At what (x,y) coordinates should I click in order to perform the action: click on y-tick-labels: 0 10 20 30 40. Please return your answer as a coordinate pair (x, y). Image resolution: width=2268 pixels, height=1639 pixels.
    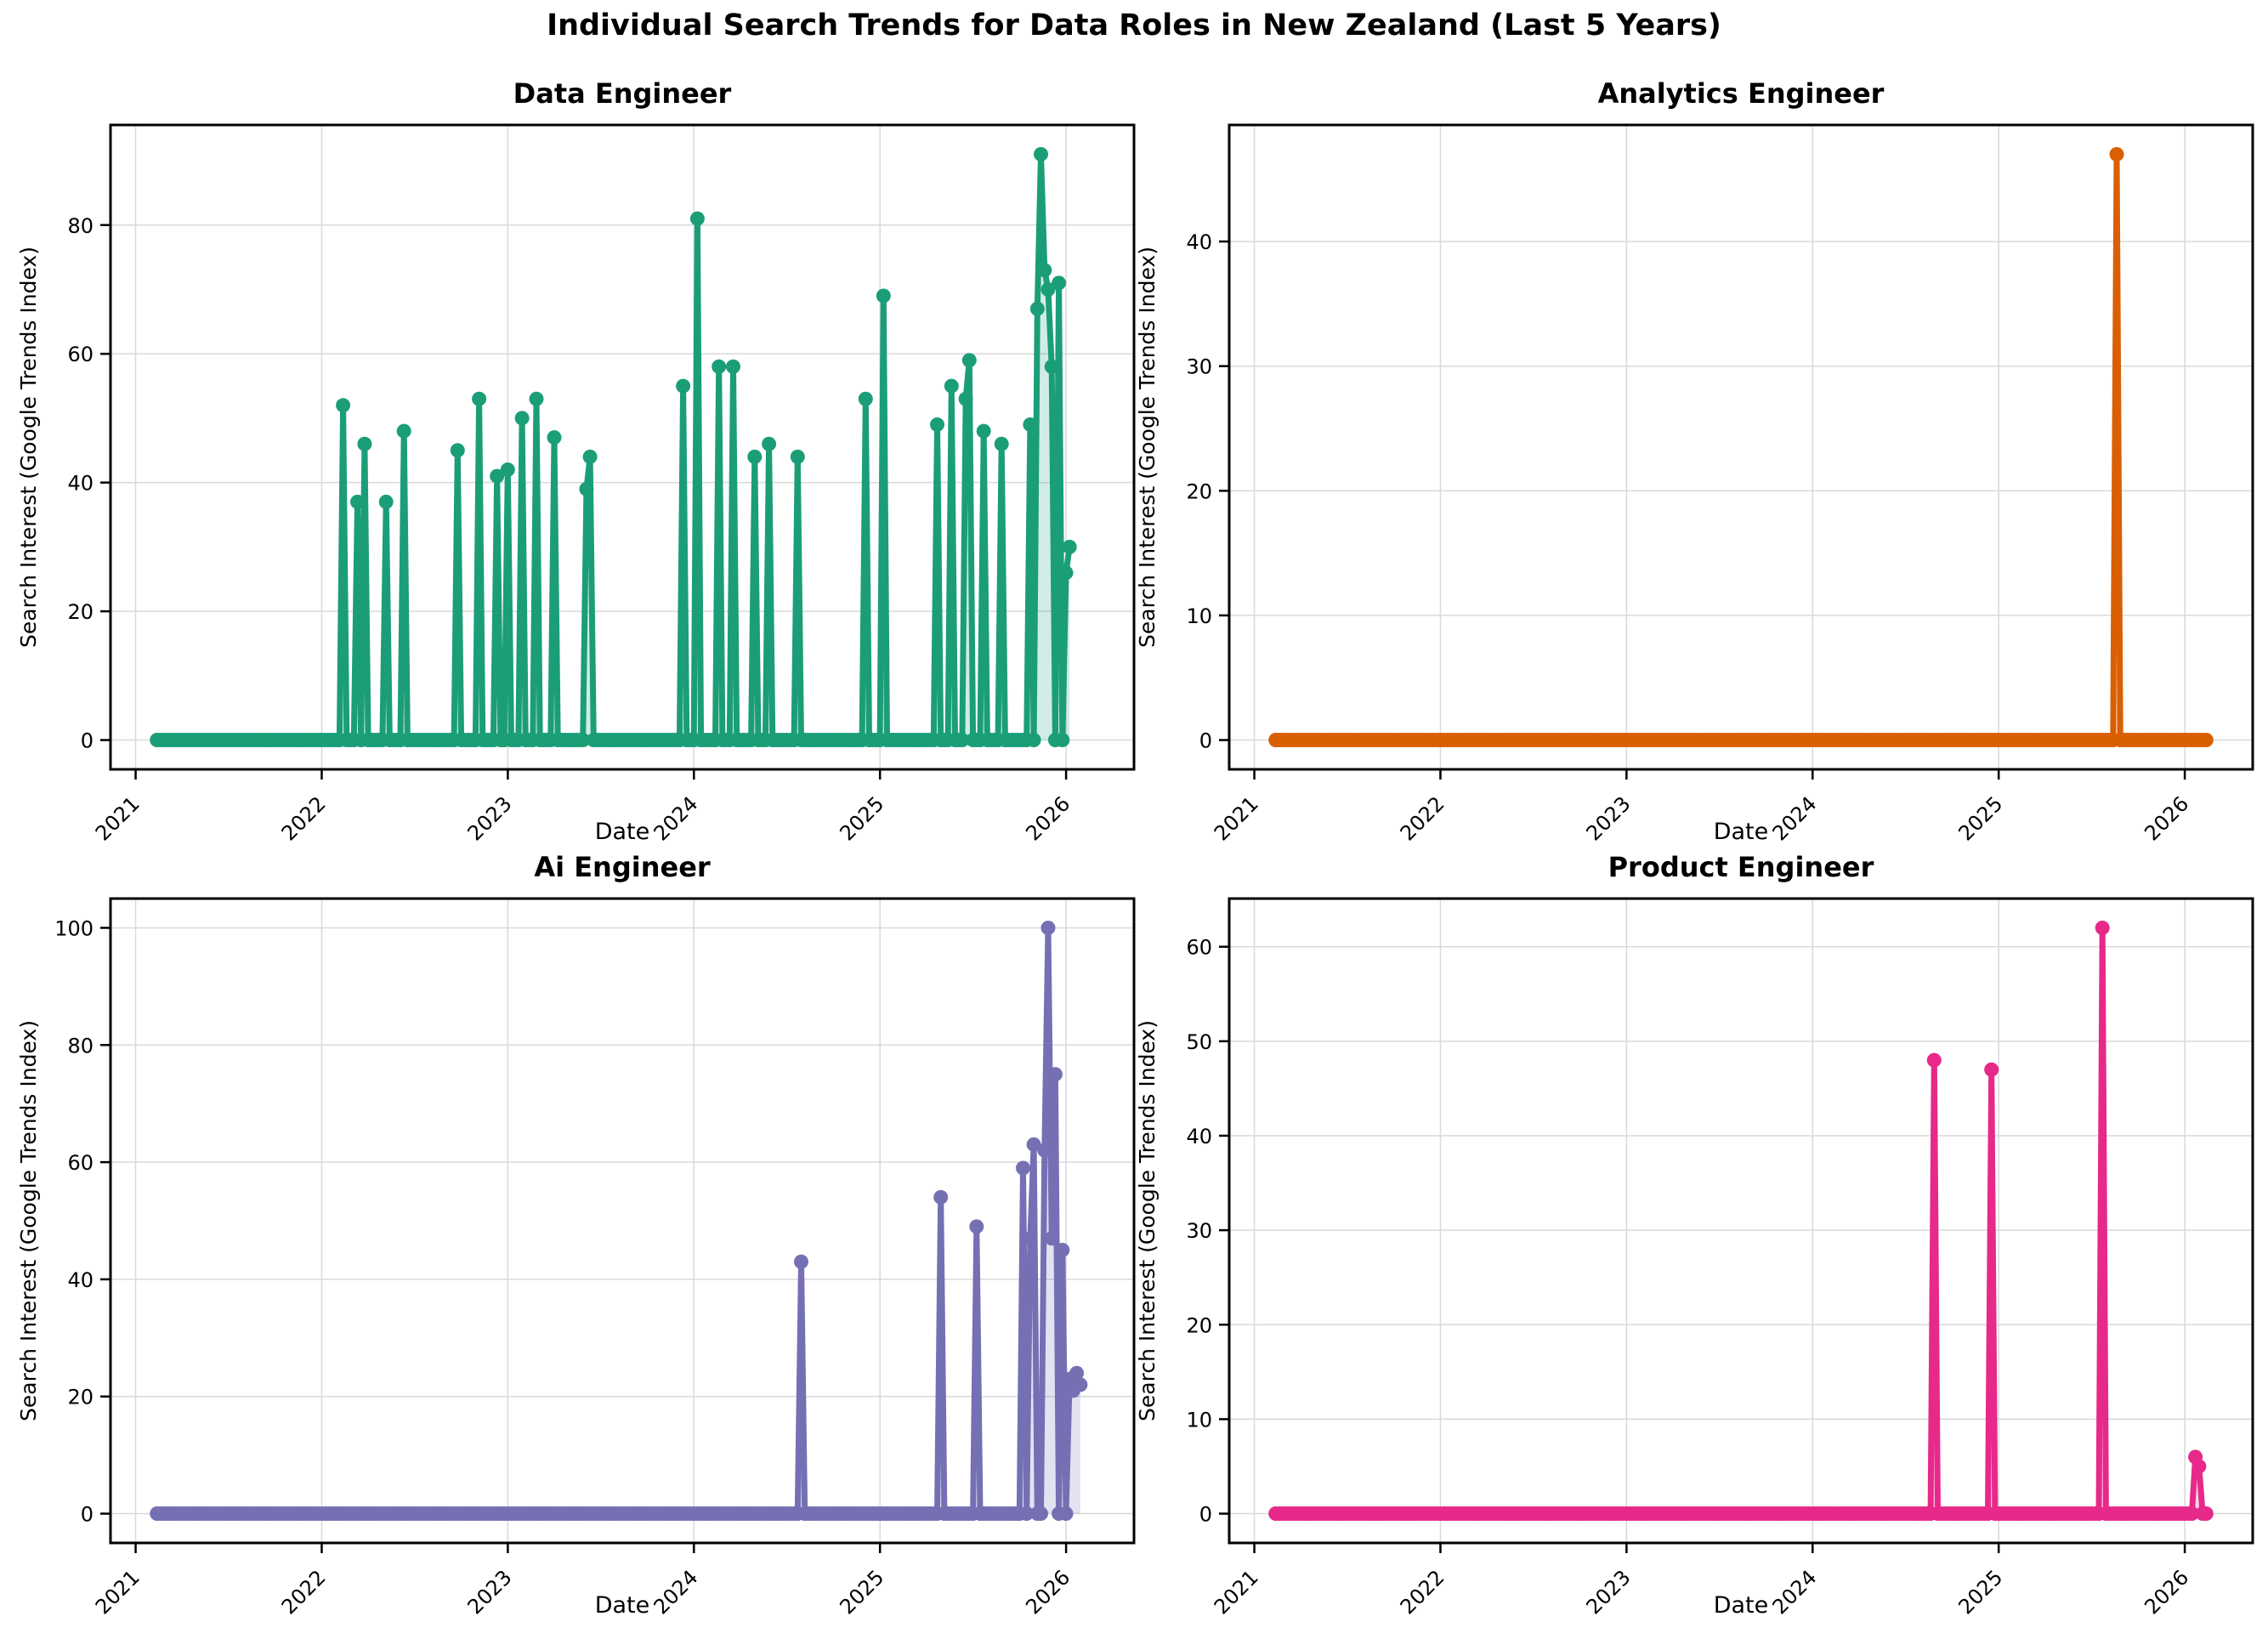
    Looking at the image, I should click on (1199, 491).